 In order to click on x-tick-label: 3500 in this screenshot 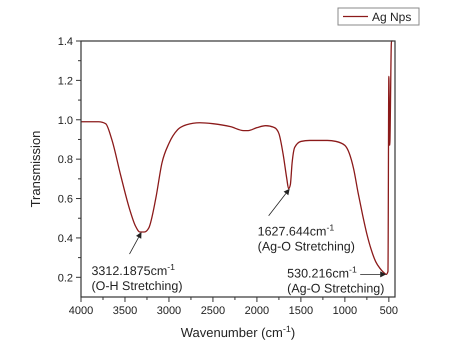, I will do `click(125, 311)`.